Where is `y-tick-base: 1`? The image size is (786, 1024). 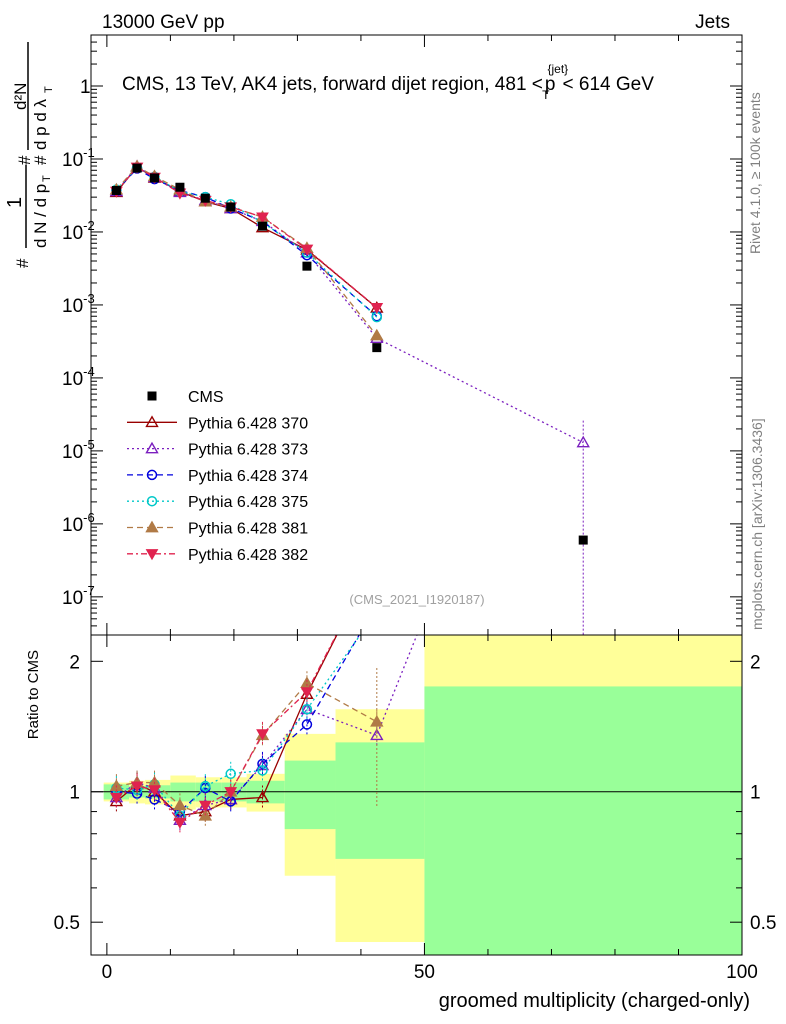 y-tick-base: 1 is located at coordinates (85, 87).